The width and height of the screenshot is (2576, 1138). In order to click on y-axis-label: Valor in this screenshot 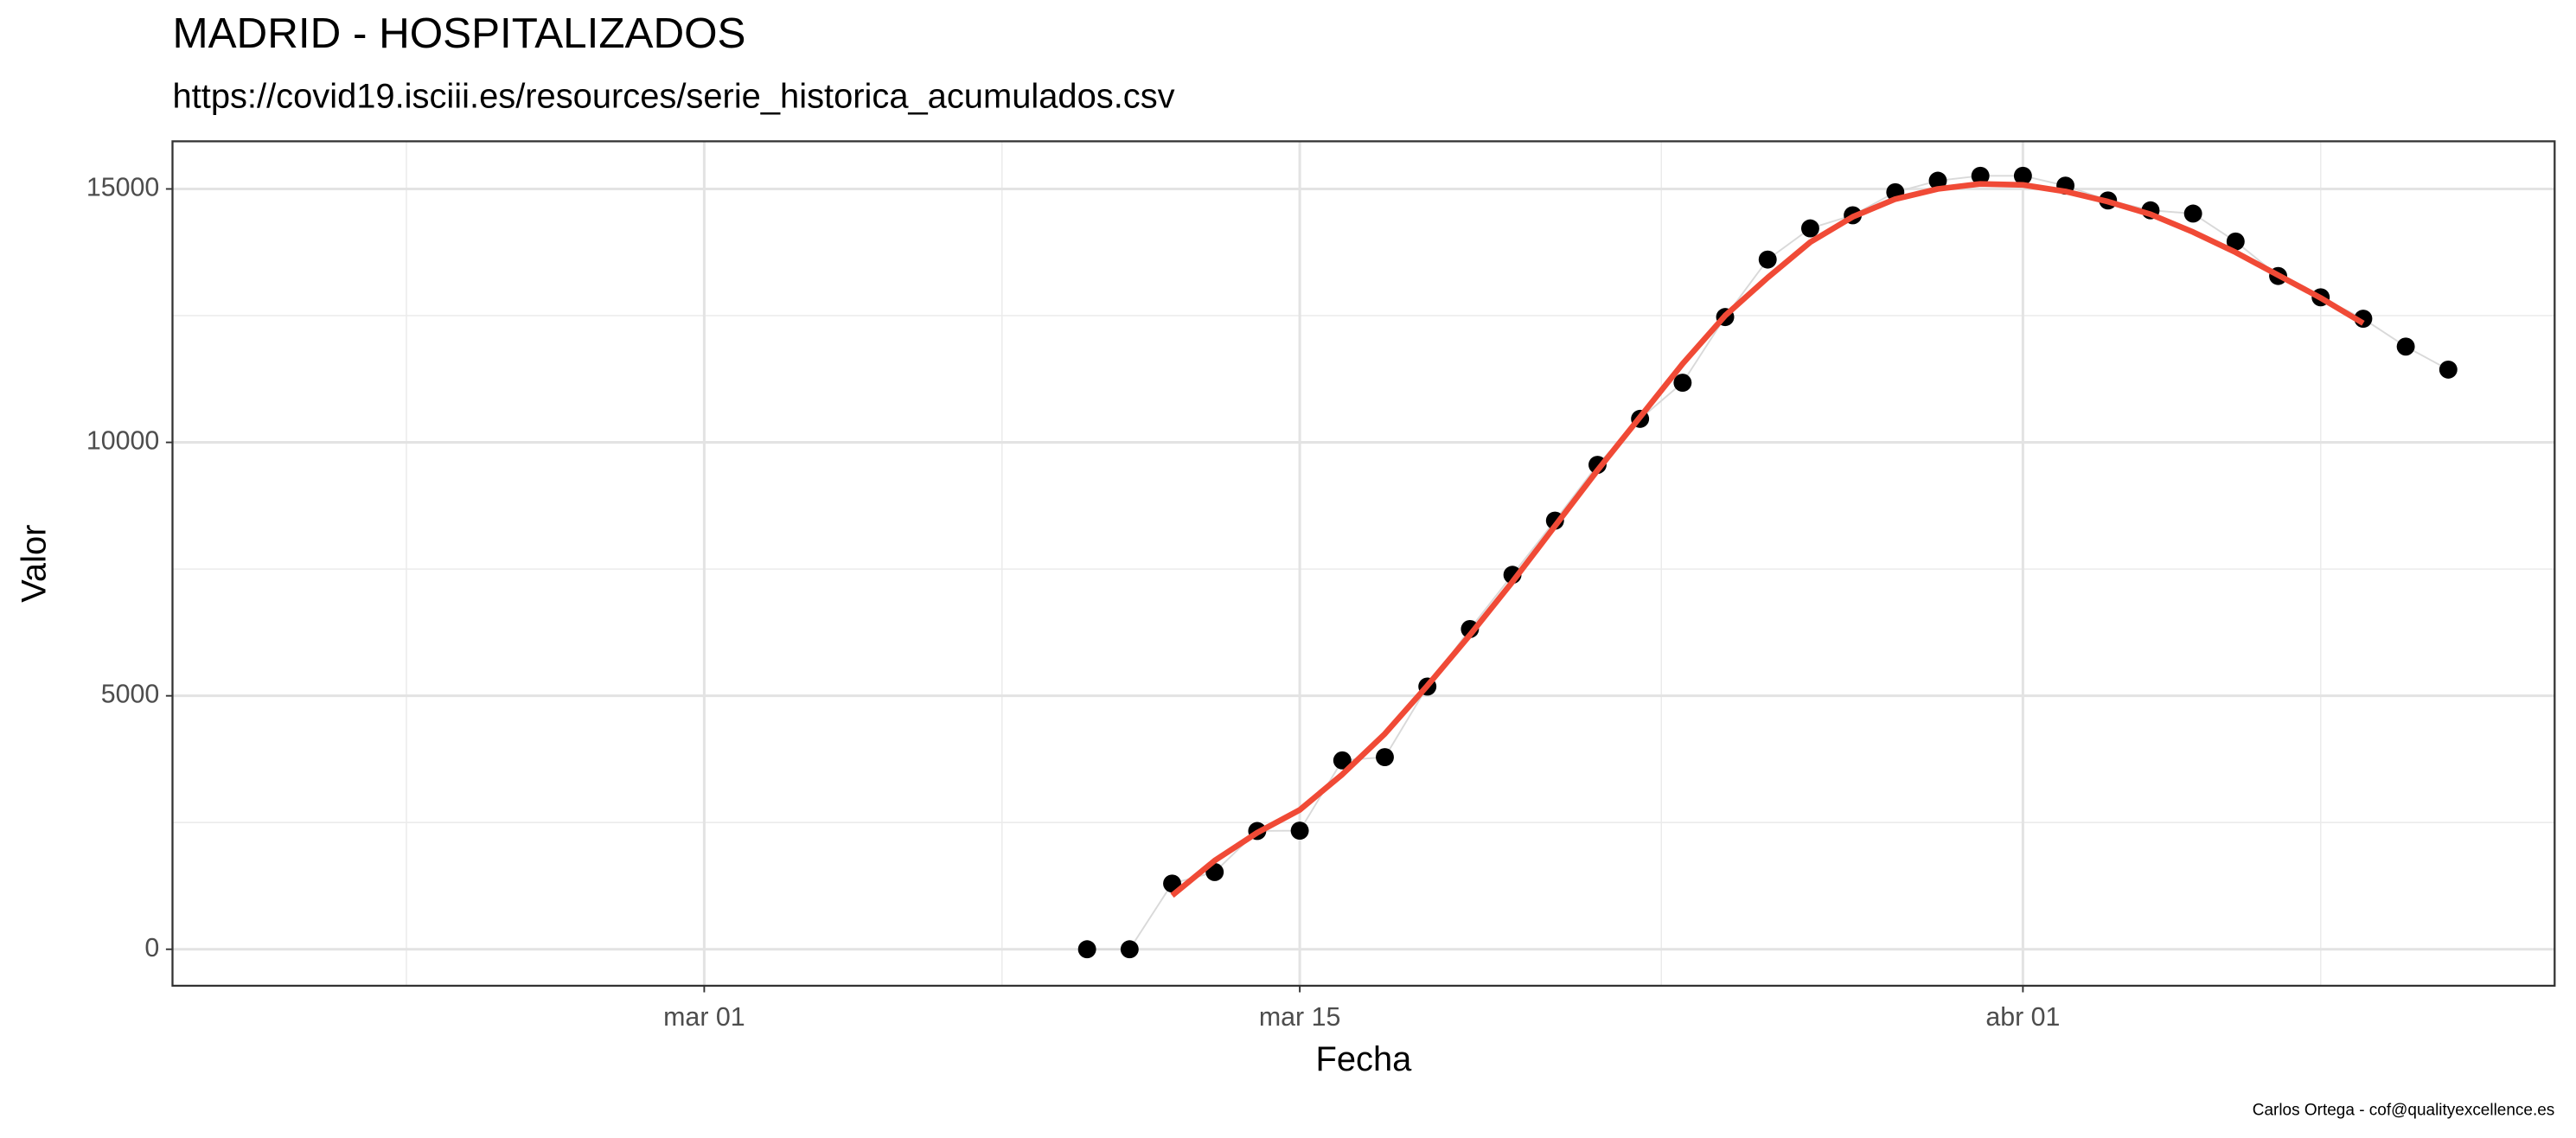, I will do `click(34, 564)`.